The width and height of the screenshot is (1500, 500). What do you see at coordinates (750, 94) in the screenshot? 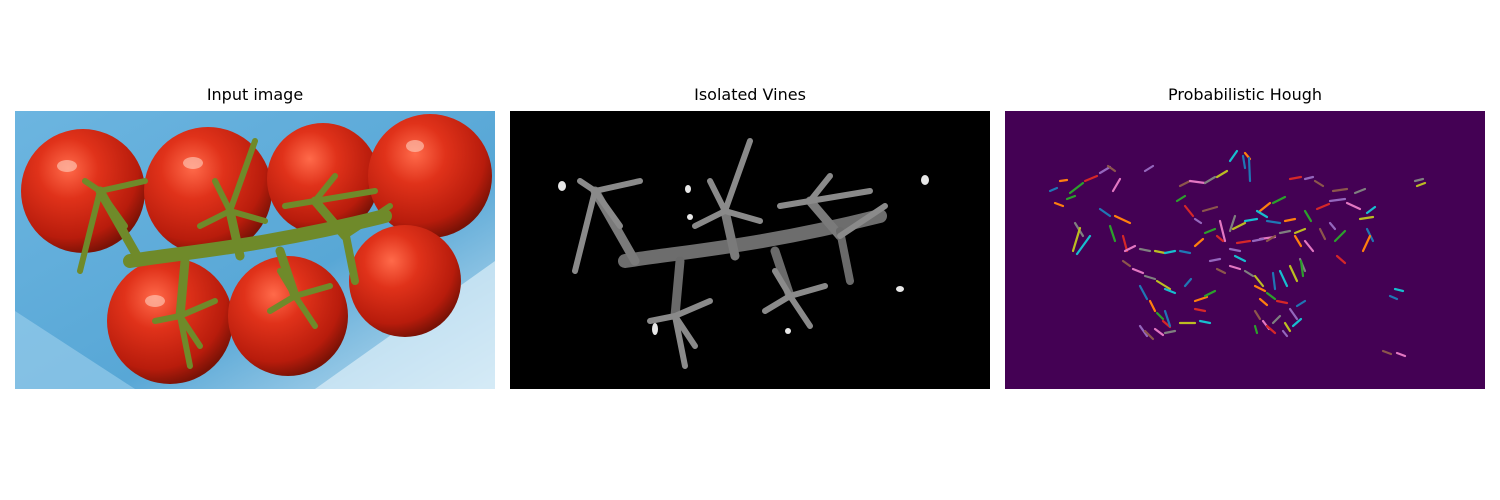
I see `isolated-vines-title: Isolated Vines` at bounding box center [750, 94].